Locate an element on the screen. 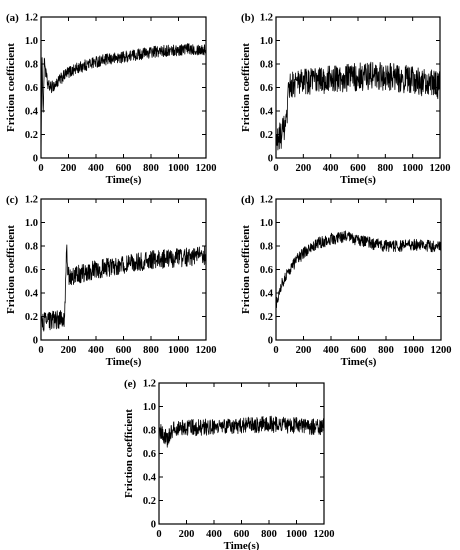 Image resolution: width=460 pixels, height=550 pixels. panel-label: (a) is located at coordinates (12, 18).